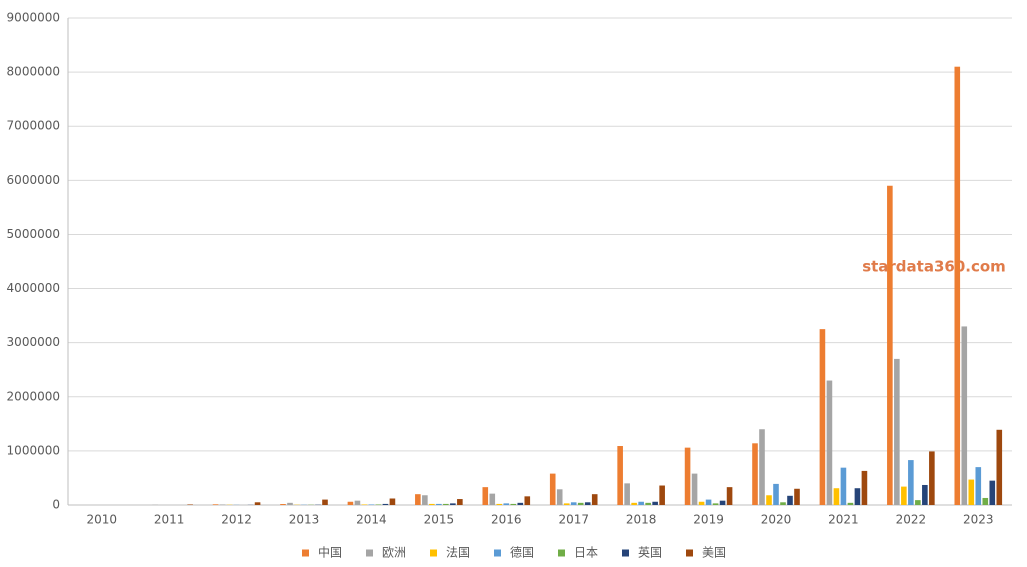  I want to click on x-tick-label: 2010, so click(101, 520).